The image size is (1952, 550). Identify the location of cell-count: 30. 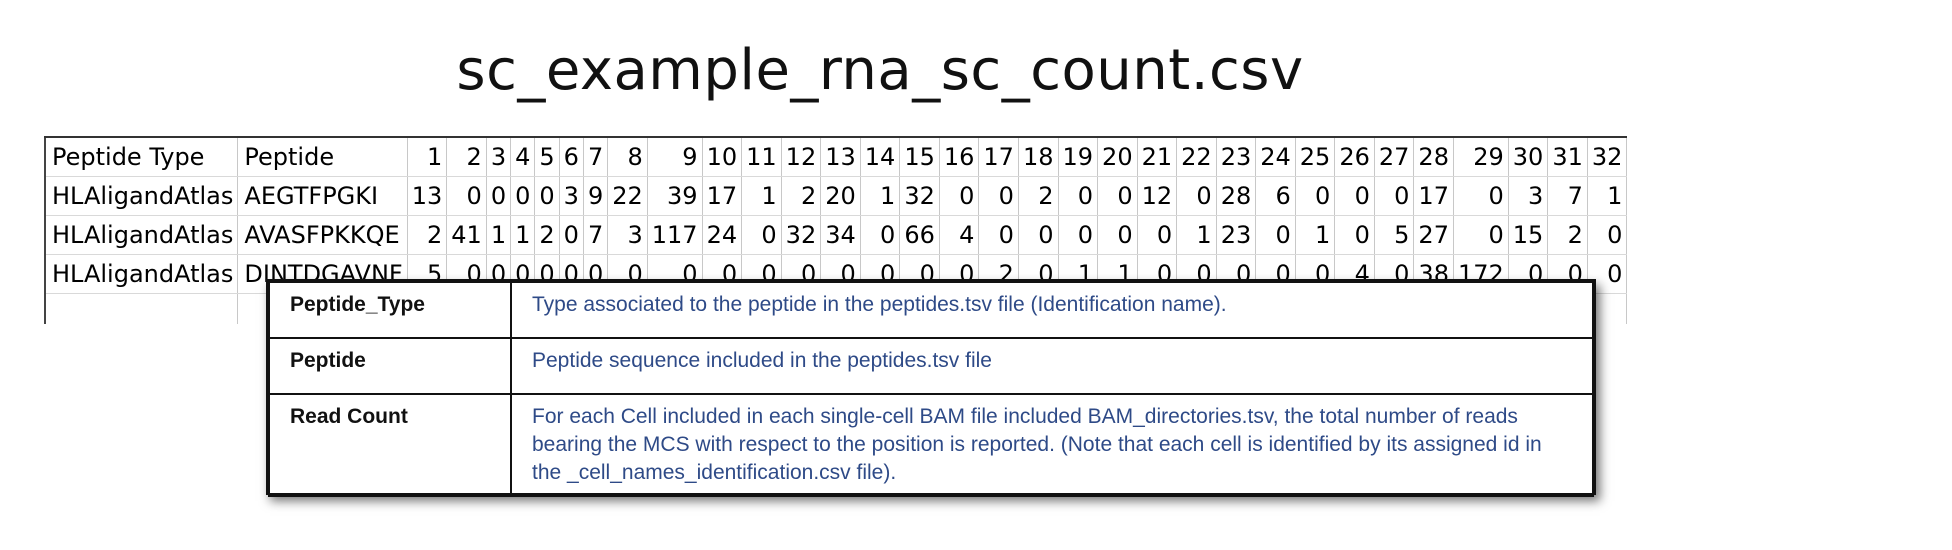
(1528, 156).